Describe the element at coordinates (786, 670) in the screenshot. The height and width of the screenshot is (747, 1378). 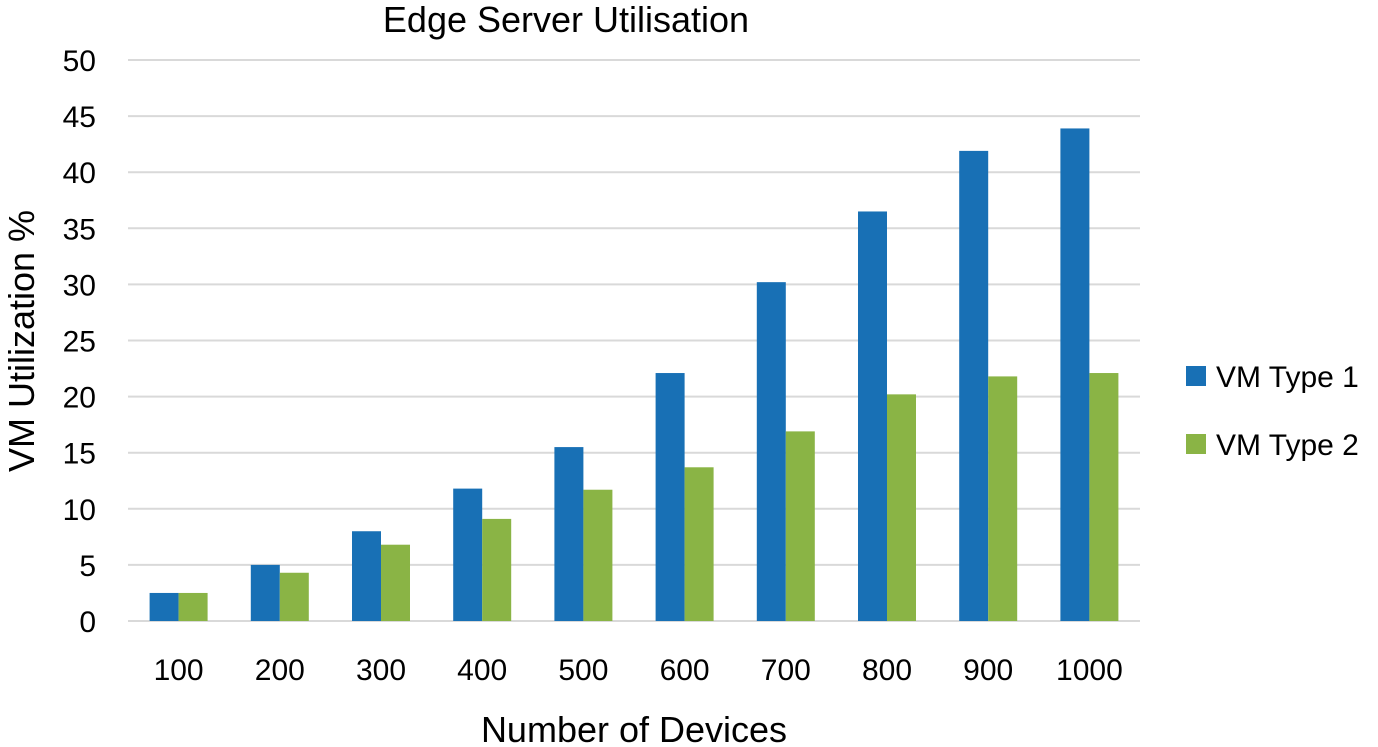
I see `x-tick-label: 700` at that location.